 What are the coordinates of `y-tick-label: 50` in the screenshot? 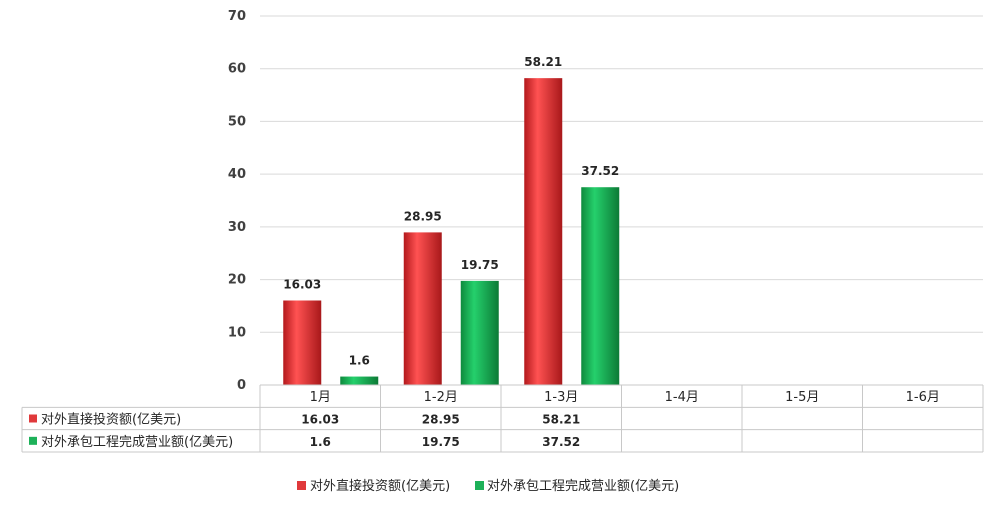 It's located at (237, 121).